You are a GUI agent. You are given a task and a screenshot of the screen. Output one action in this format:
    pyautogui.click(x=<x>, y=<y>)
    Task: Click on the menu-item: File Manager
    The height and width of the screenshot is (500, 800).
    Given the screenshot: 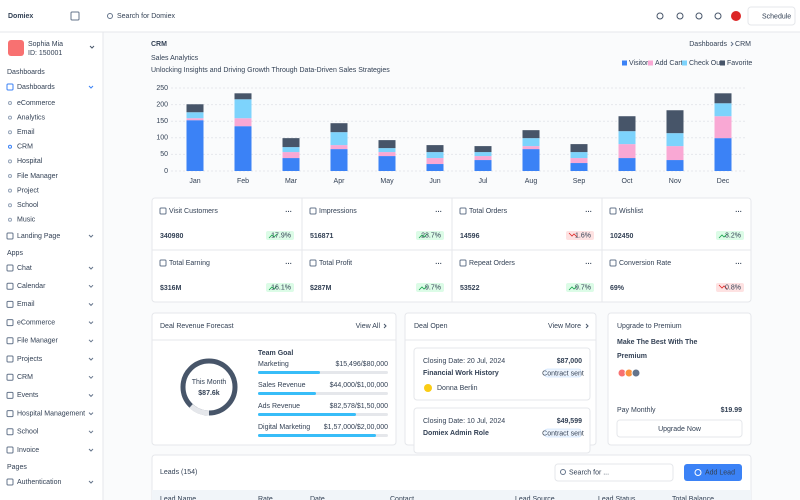 What is the action you would take?
    pyautogui.click(x=38, y=341)
    